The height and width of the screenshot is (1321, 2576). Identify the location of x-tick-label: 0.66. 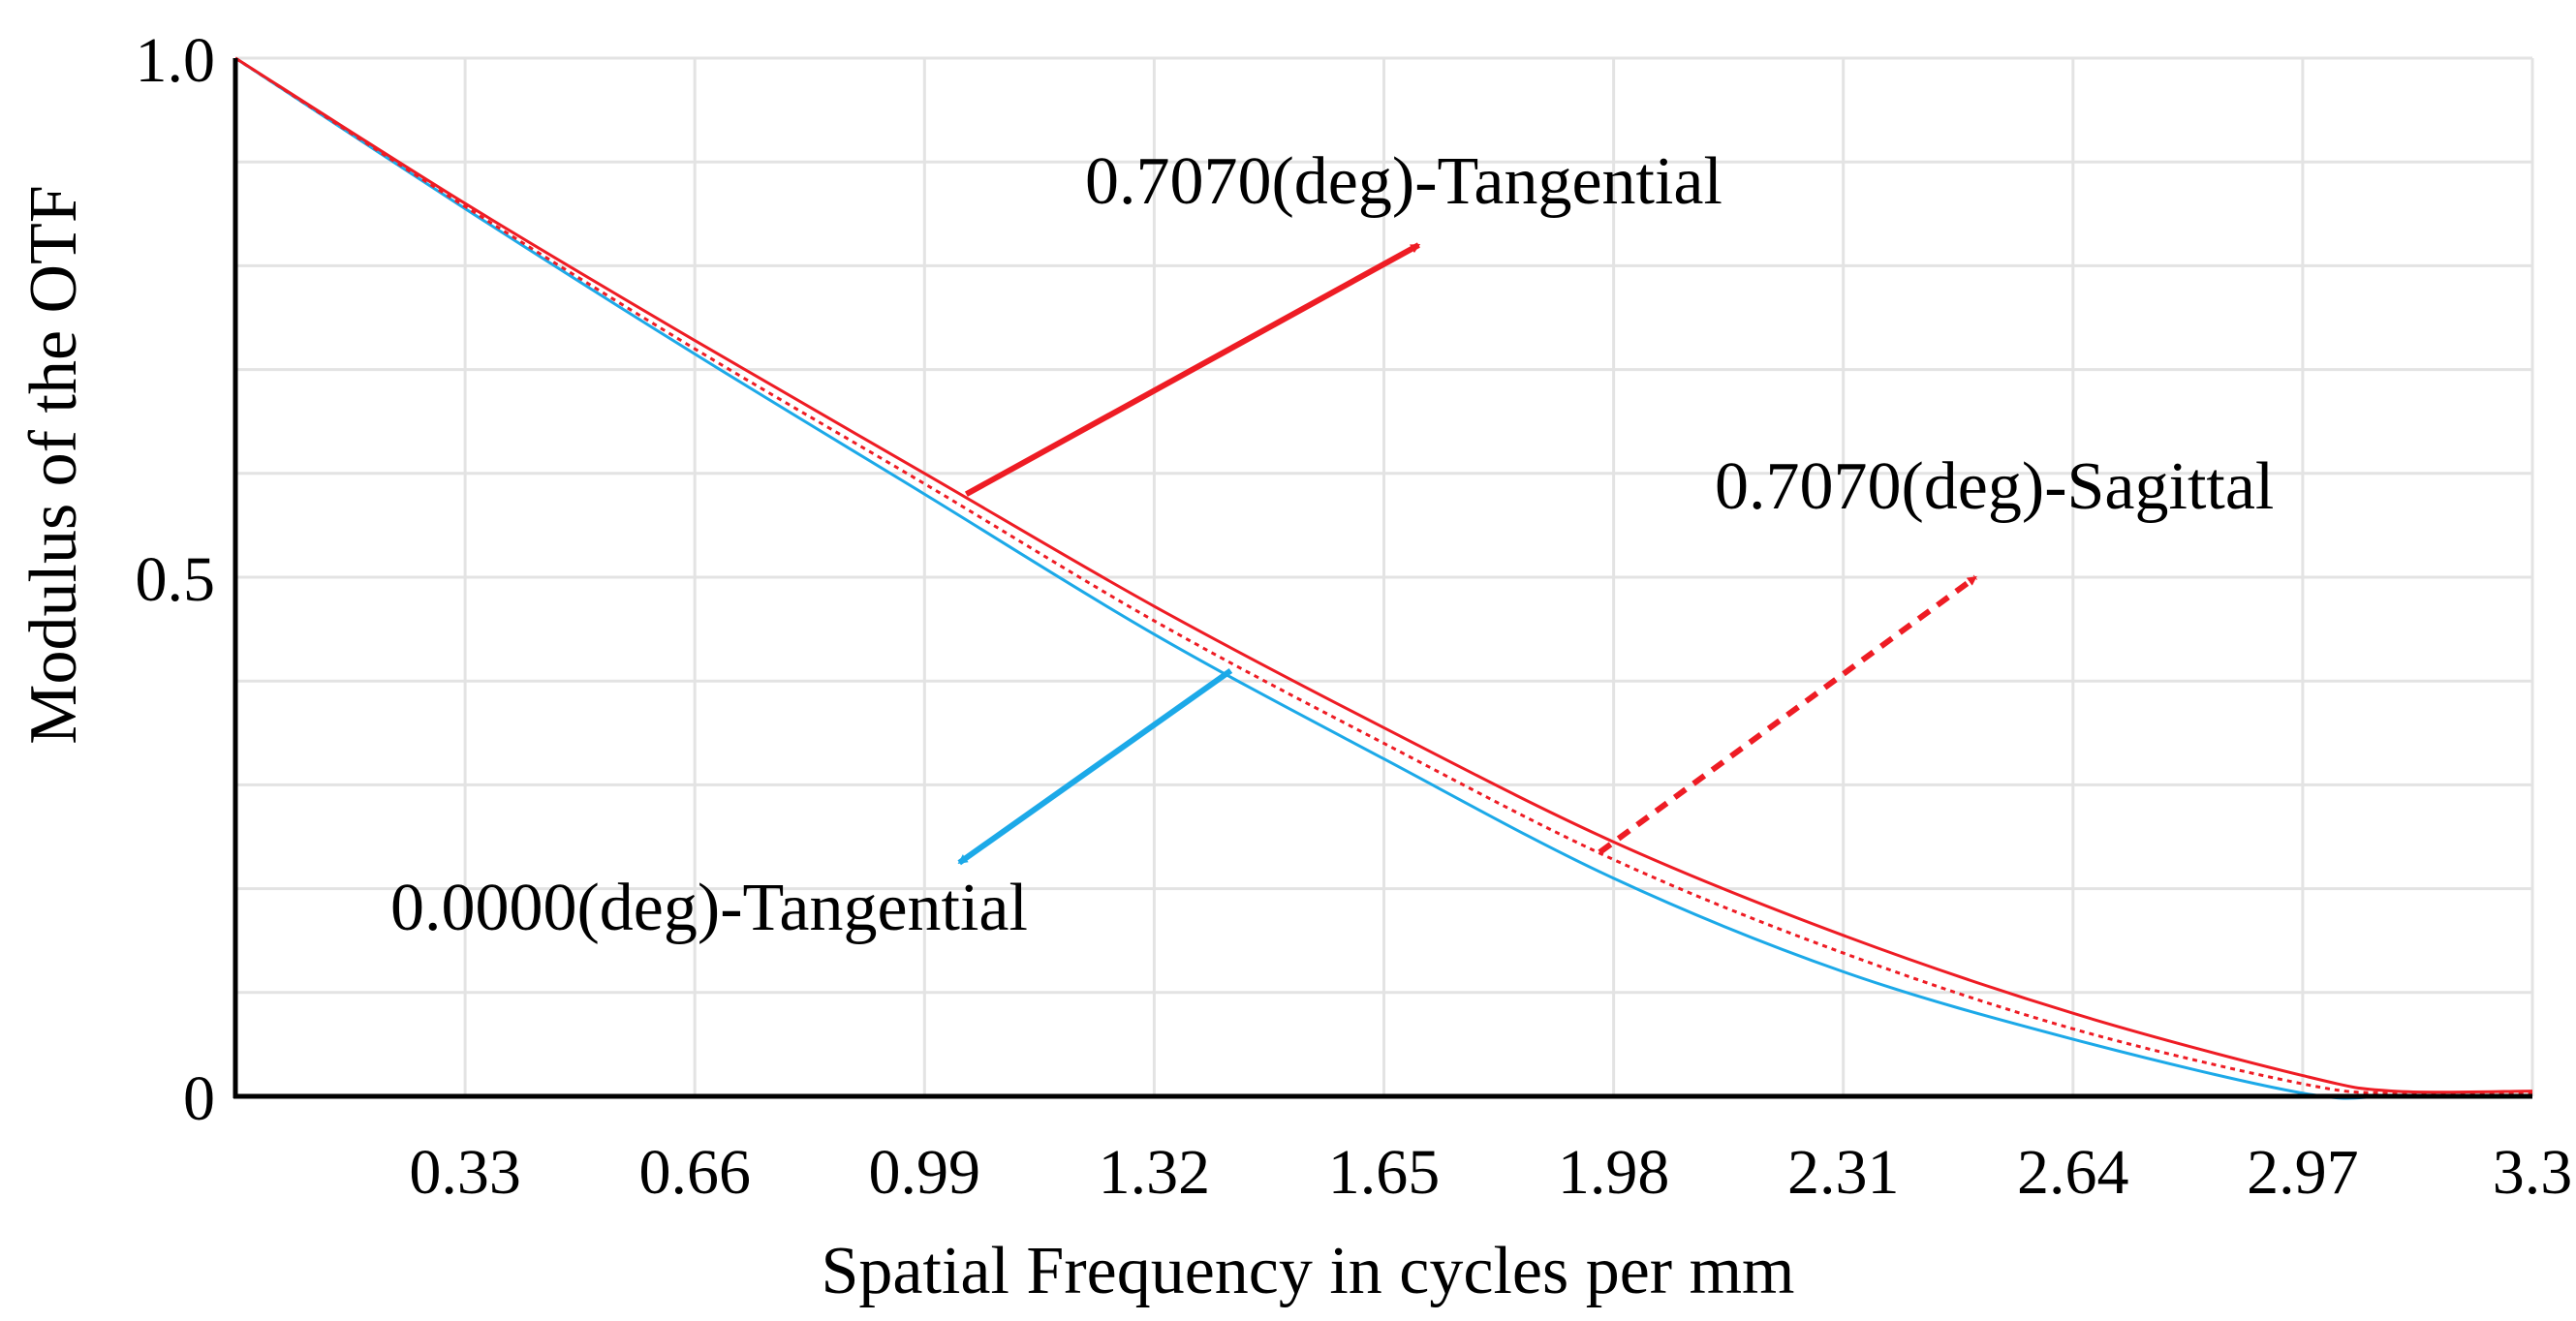
(694, 1173).